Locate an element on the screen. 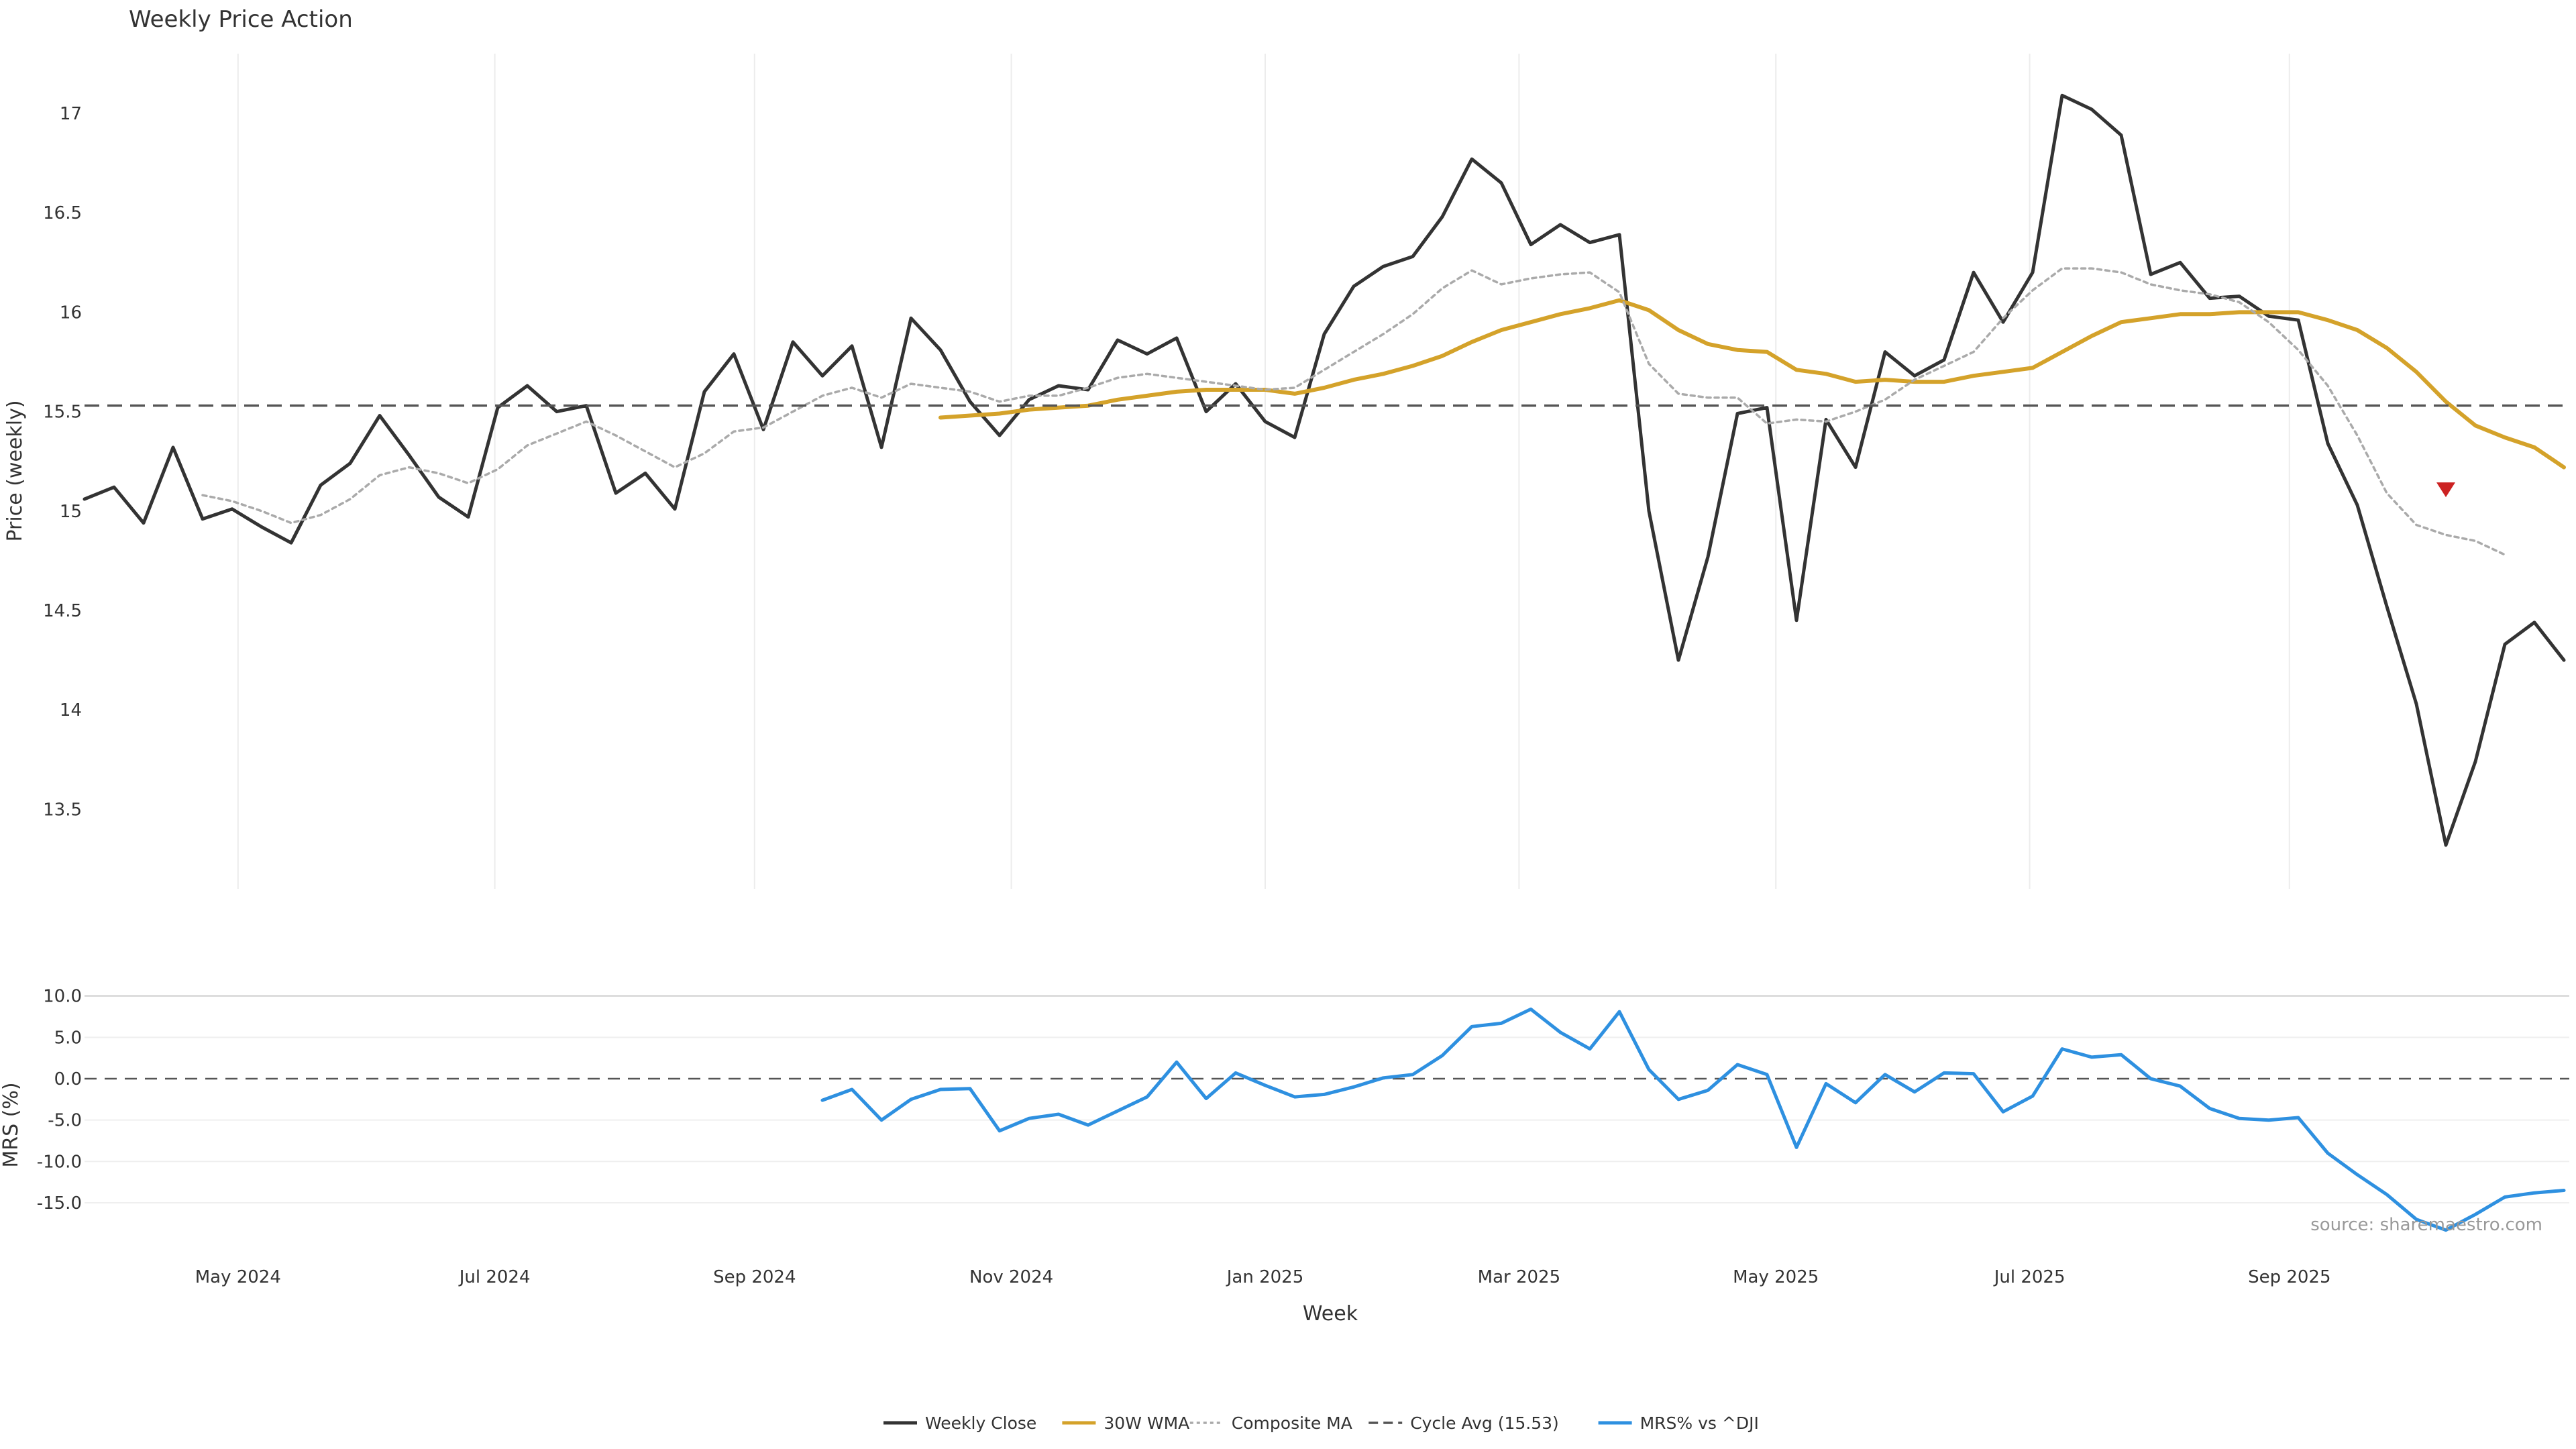 The width and height of the screenshot is (2576, 1449). mrs-y-tick: 0.0 is located at coordinates (68, 1079).